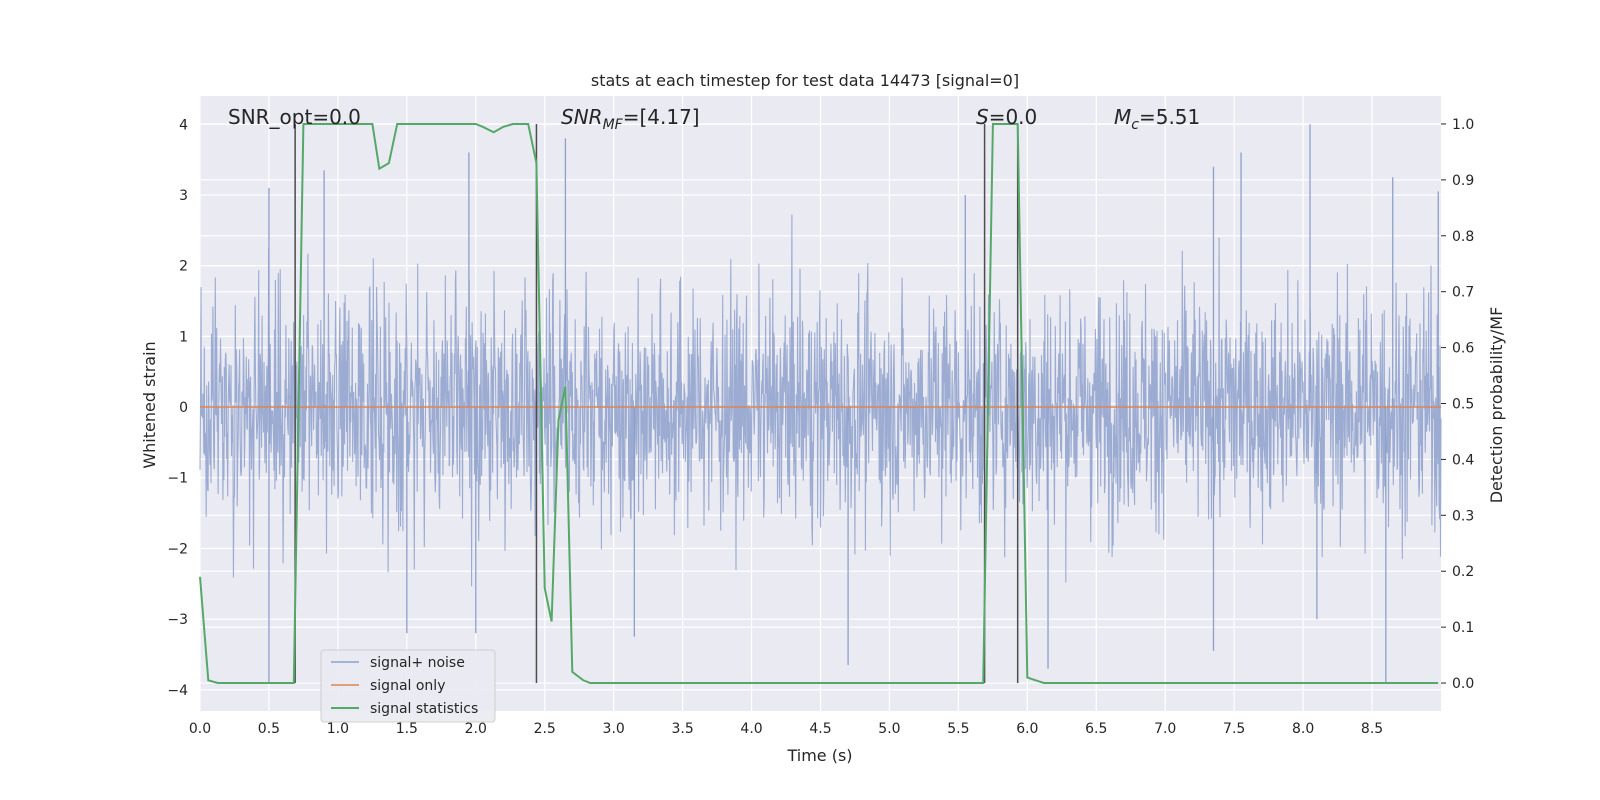 Image resolution: width=1600 pixels, height=800 pixels. I want to click on x-tick-label: 2.0, so click(476, 729).